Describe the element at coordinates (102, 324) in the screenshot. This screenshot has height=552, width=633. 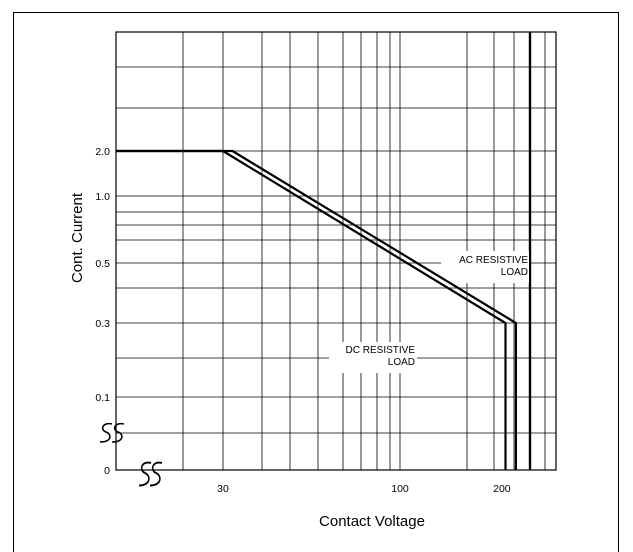
I see `y-tick-label: 0.3` at that location.